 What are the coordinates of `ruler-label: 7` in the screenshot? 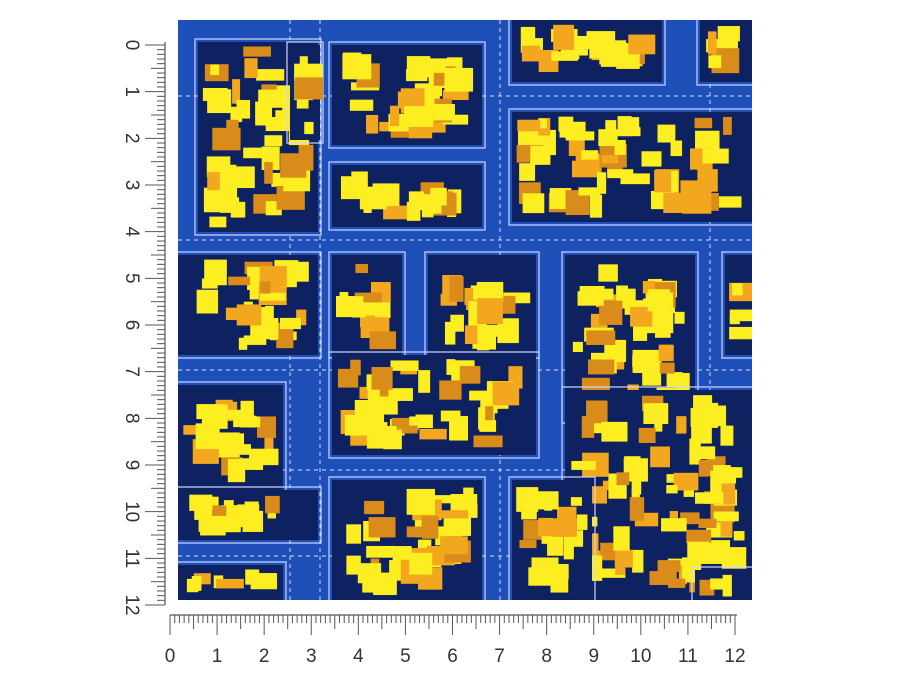 It's located at (499, 656).